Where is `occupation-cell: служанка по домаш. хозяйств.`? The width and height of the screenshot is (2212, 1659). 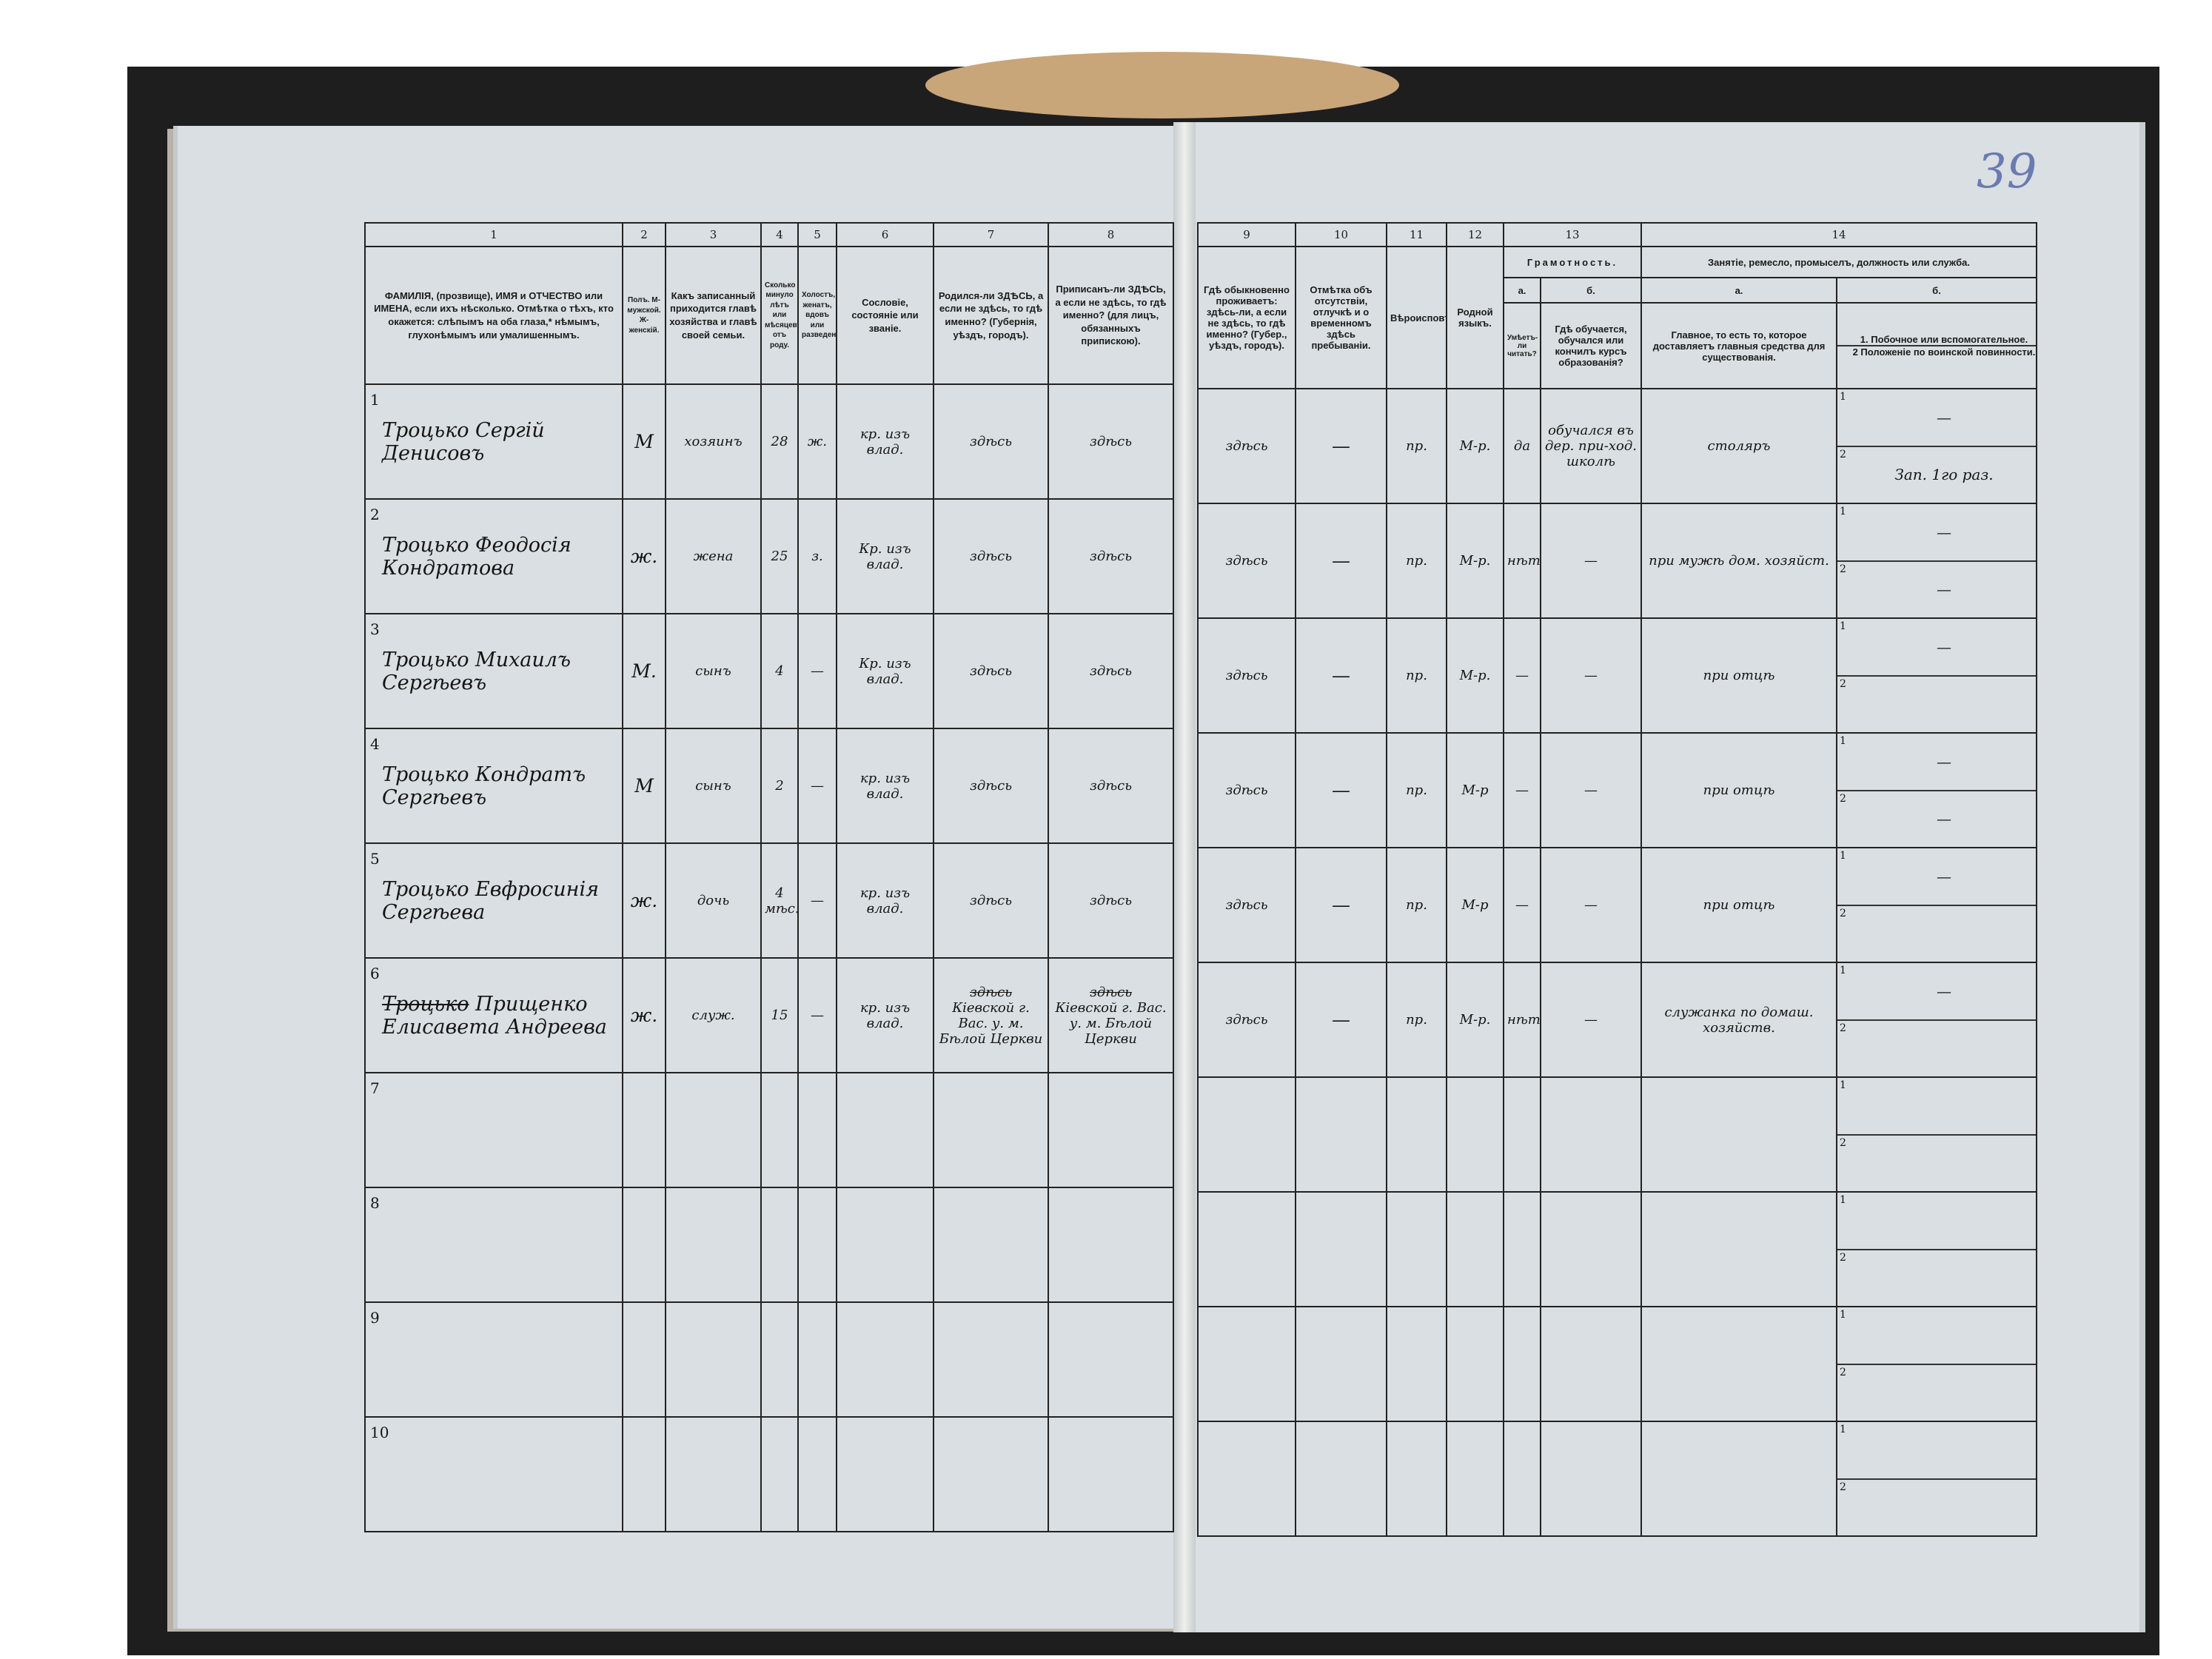
occupation-cell: служанка по домаш. хозяйств. is located at coordinates (1739, 1020).